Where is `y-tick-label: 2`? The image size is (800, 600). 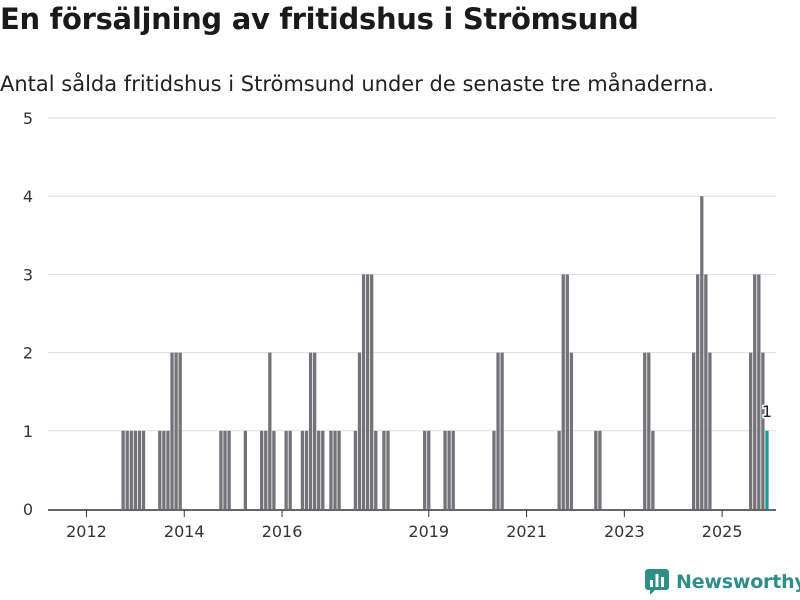
y-tick-label: 2 is located at coordinates (28, 353).